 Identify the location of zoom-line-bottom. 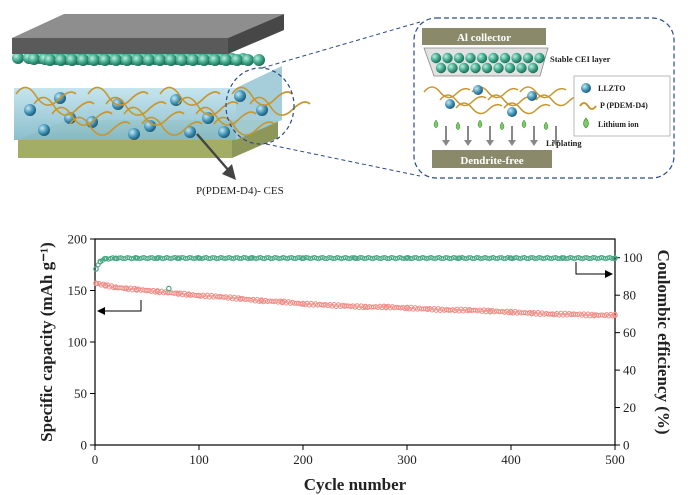
(343, 160).